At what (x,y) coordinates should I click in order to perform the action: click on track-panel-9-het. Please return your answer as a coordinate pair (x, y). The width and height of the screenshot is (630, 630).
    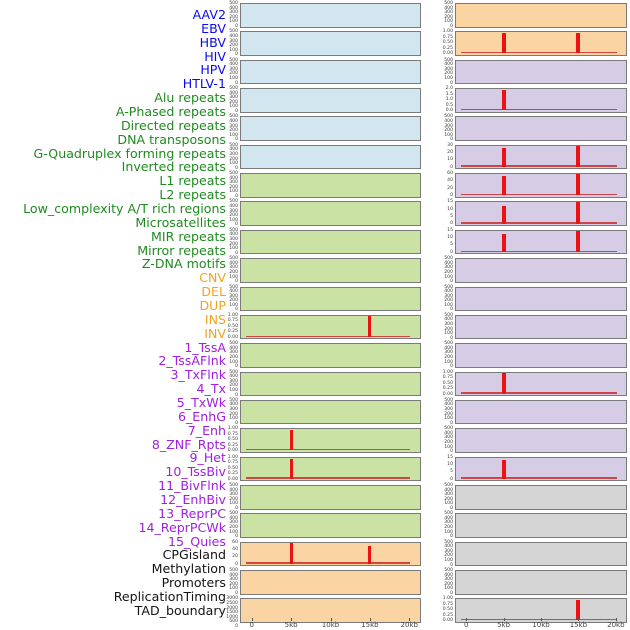
    Looking at the image, I should click on (541, 299).